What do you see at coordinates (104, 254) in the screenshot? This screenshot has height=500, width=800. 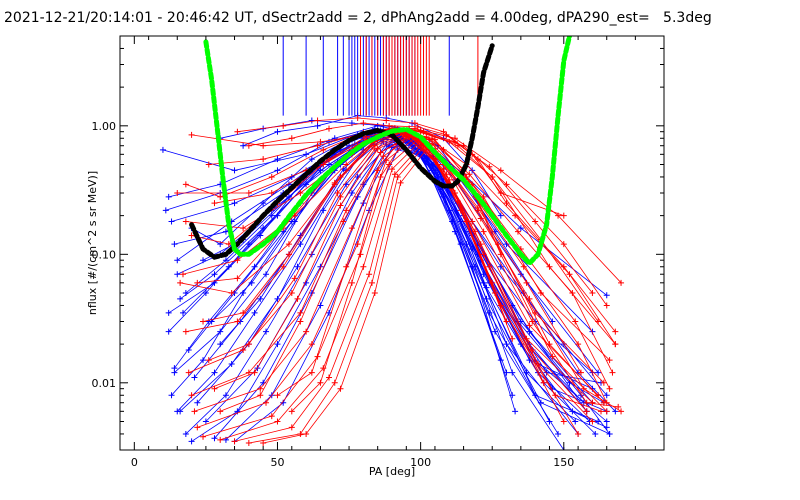 I see `y-tick-label: 0.10` at bounding box center [104, 254].